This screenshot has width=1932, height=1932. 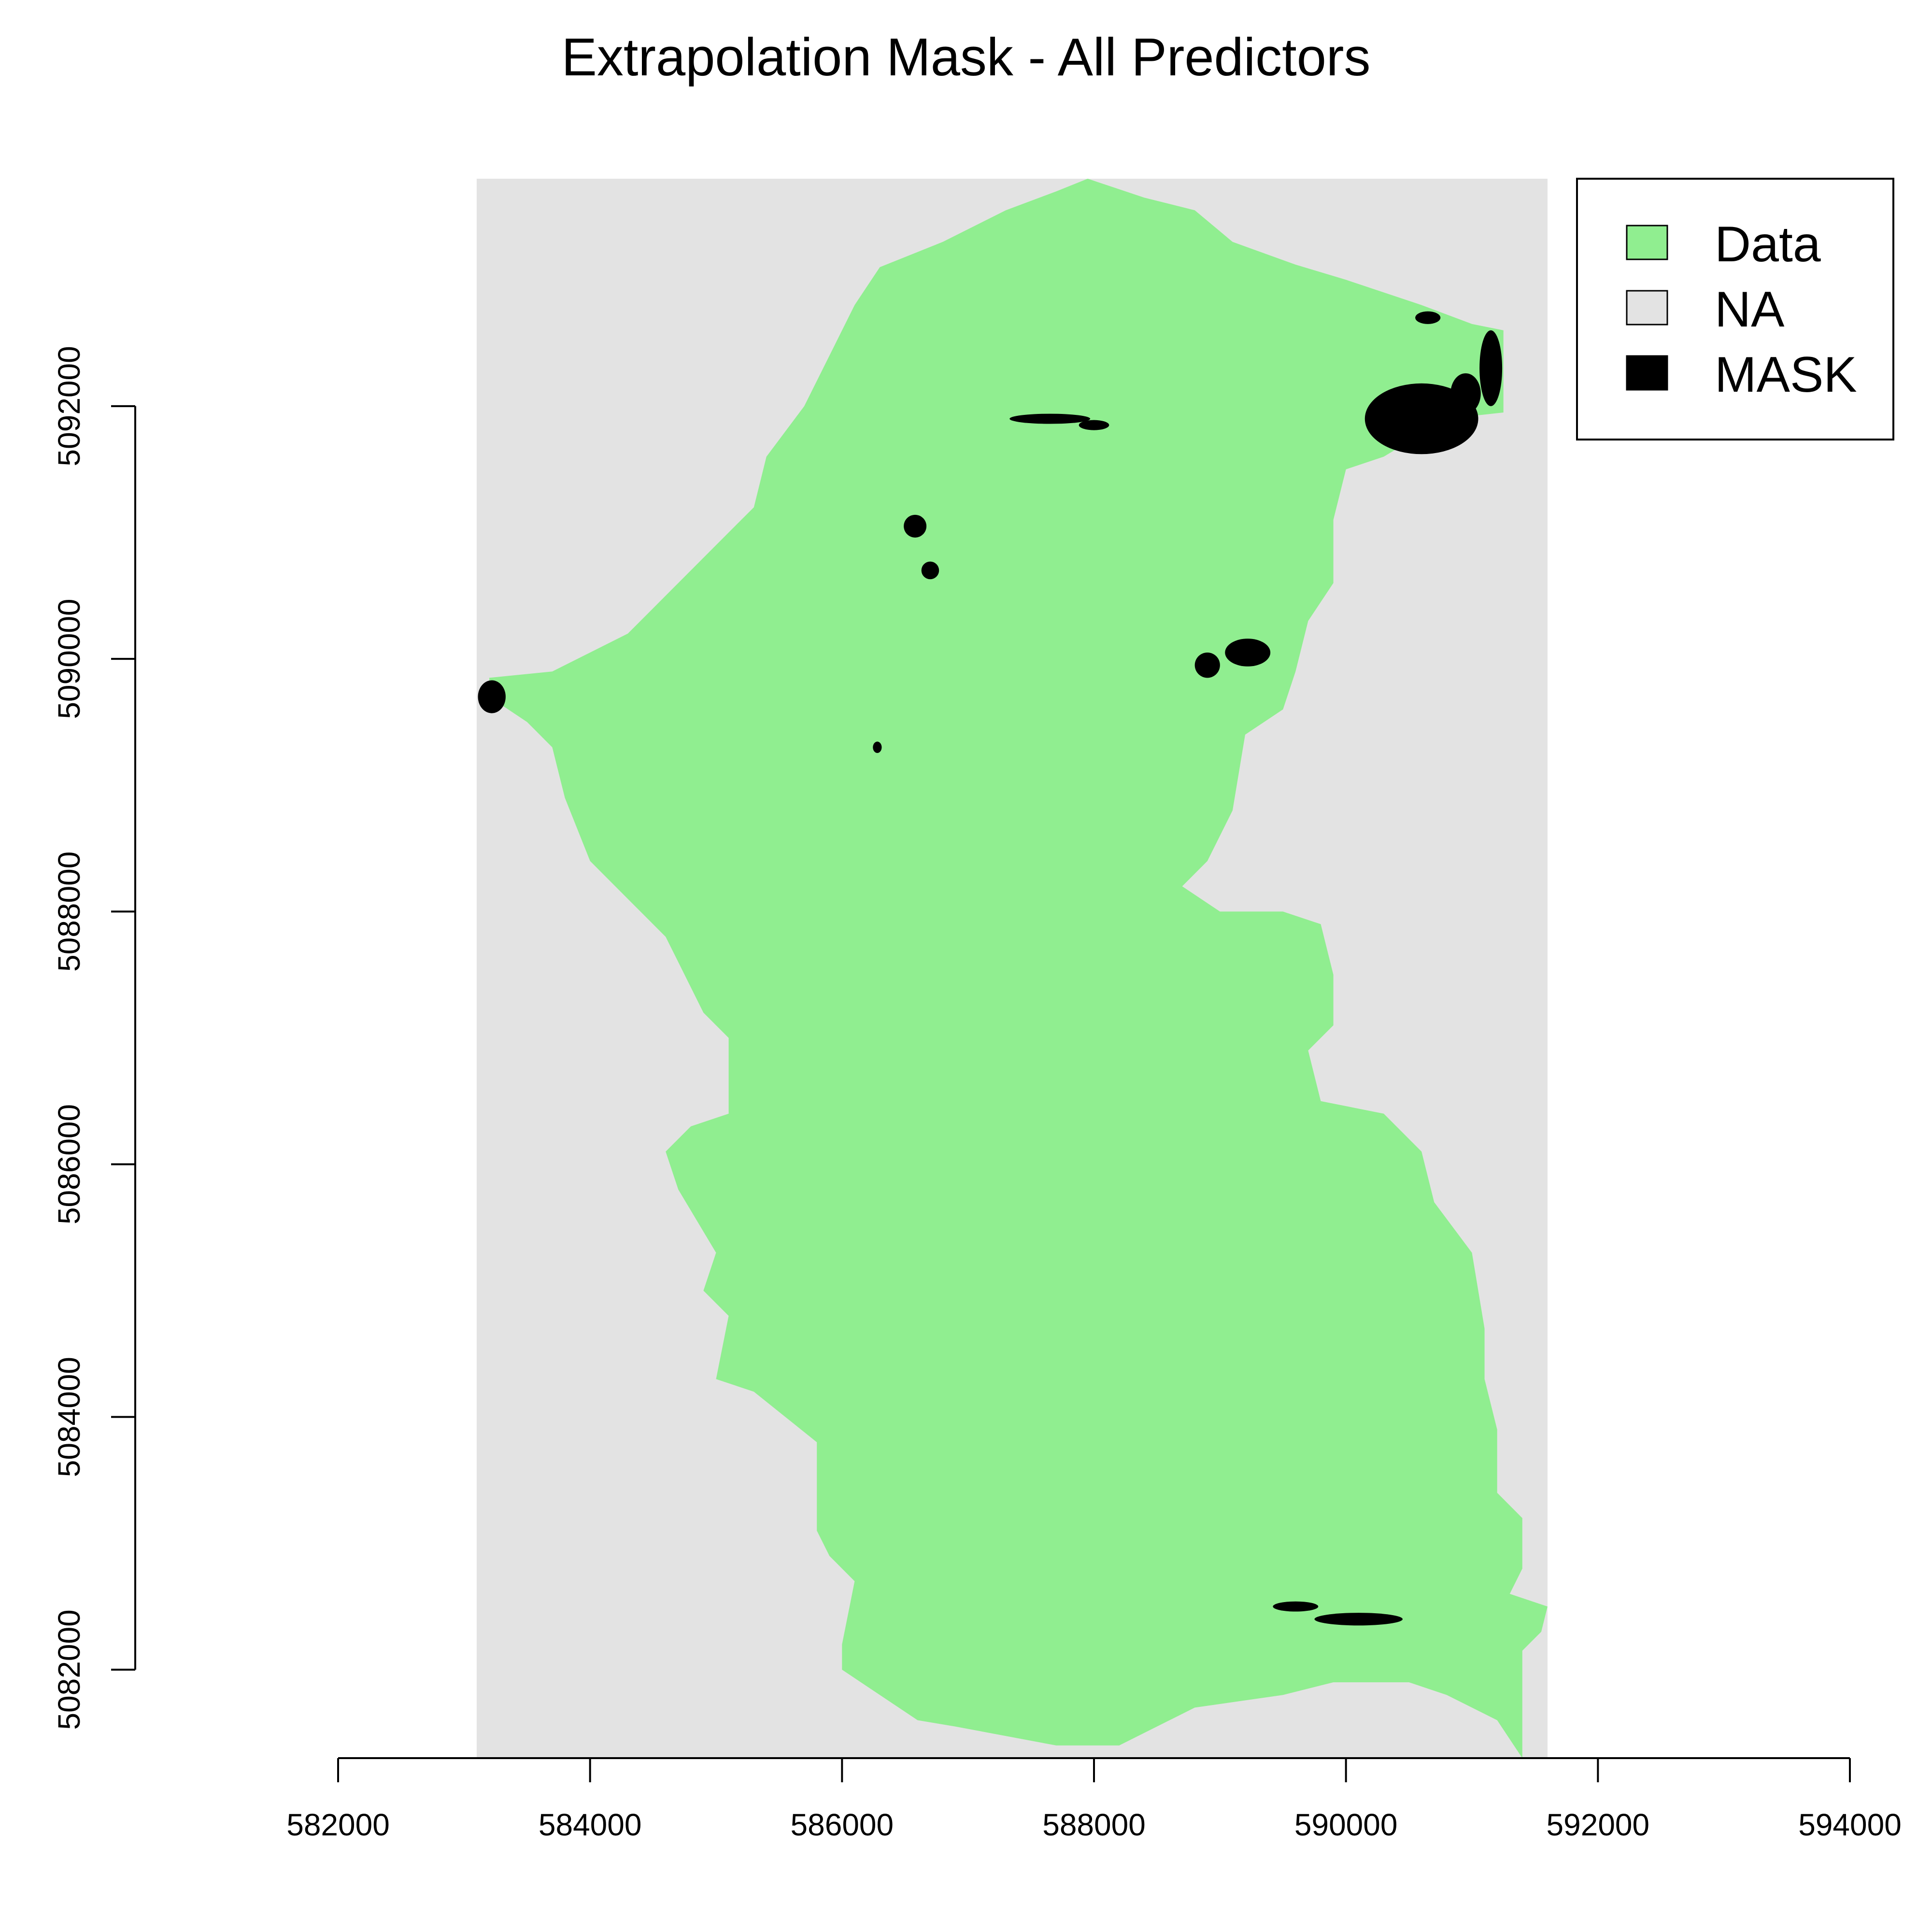 What do you see at coordinates (1786, 375) in the screenshot?
I see `legend-label: MASK` at bounding box center [1786, 375].